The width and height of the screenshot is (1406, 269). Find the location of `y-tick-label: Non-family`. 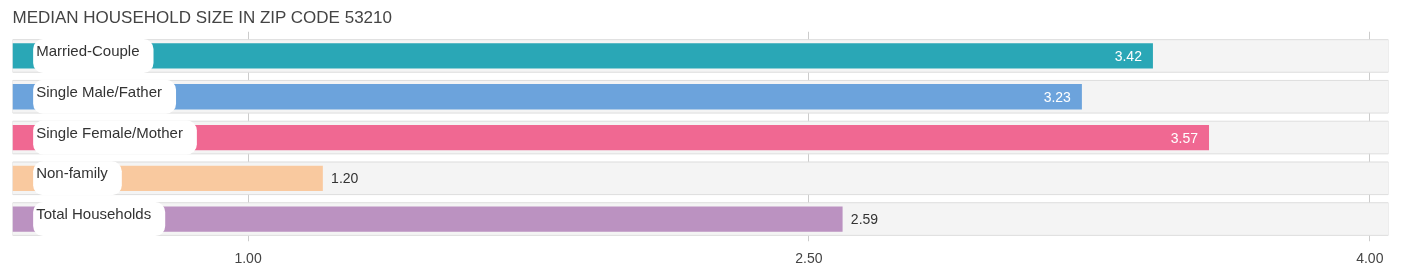

y-tick-label: Non-family is located at coordinates (72, 173).